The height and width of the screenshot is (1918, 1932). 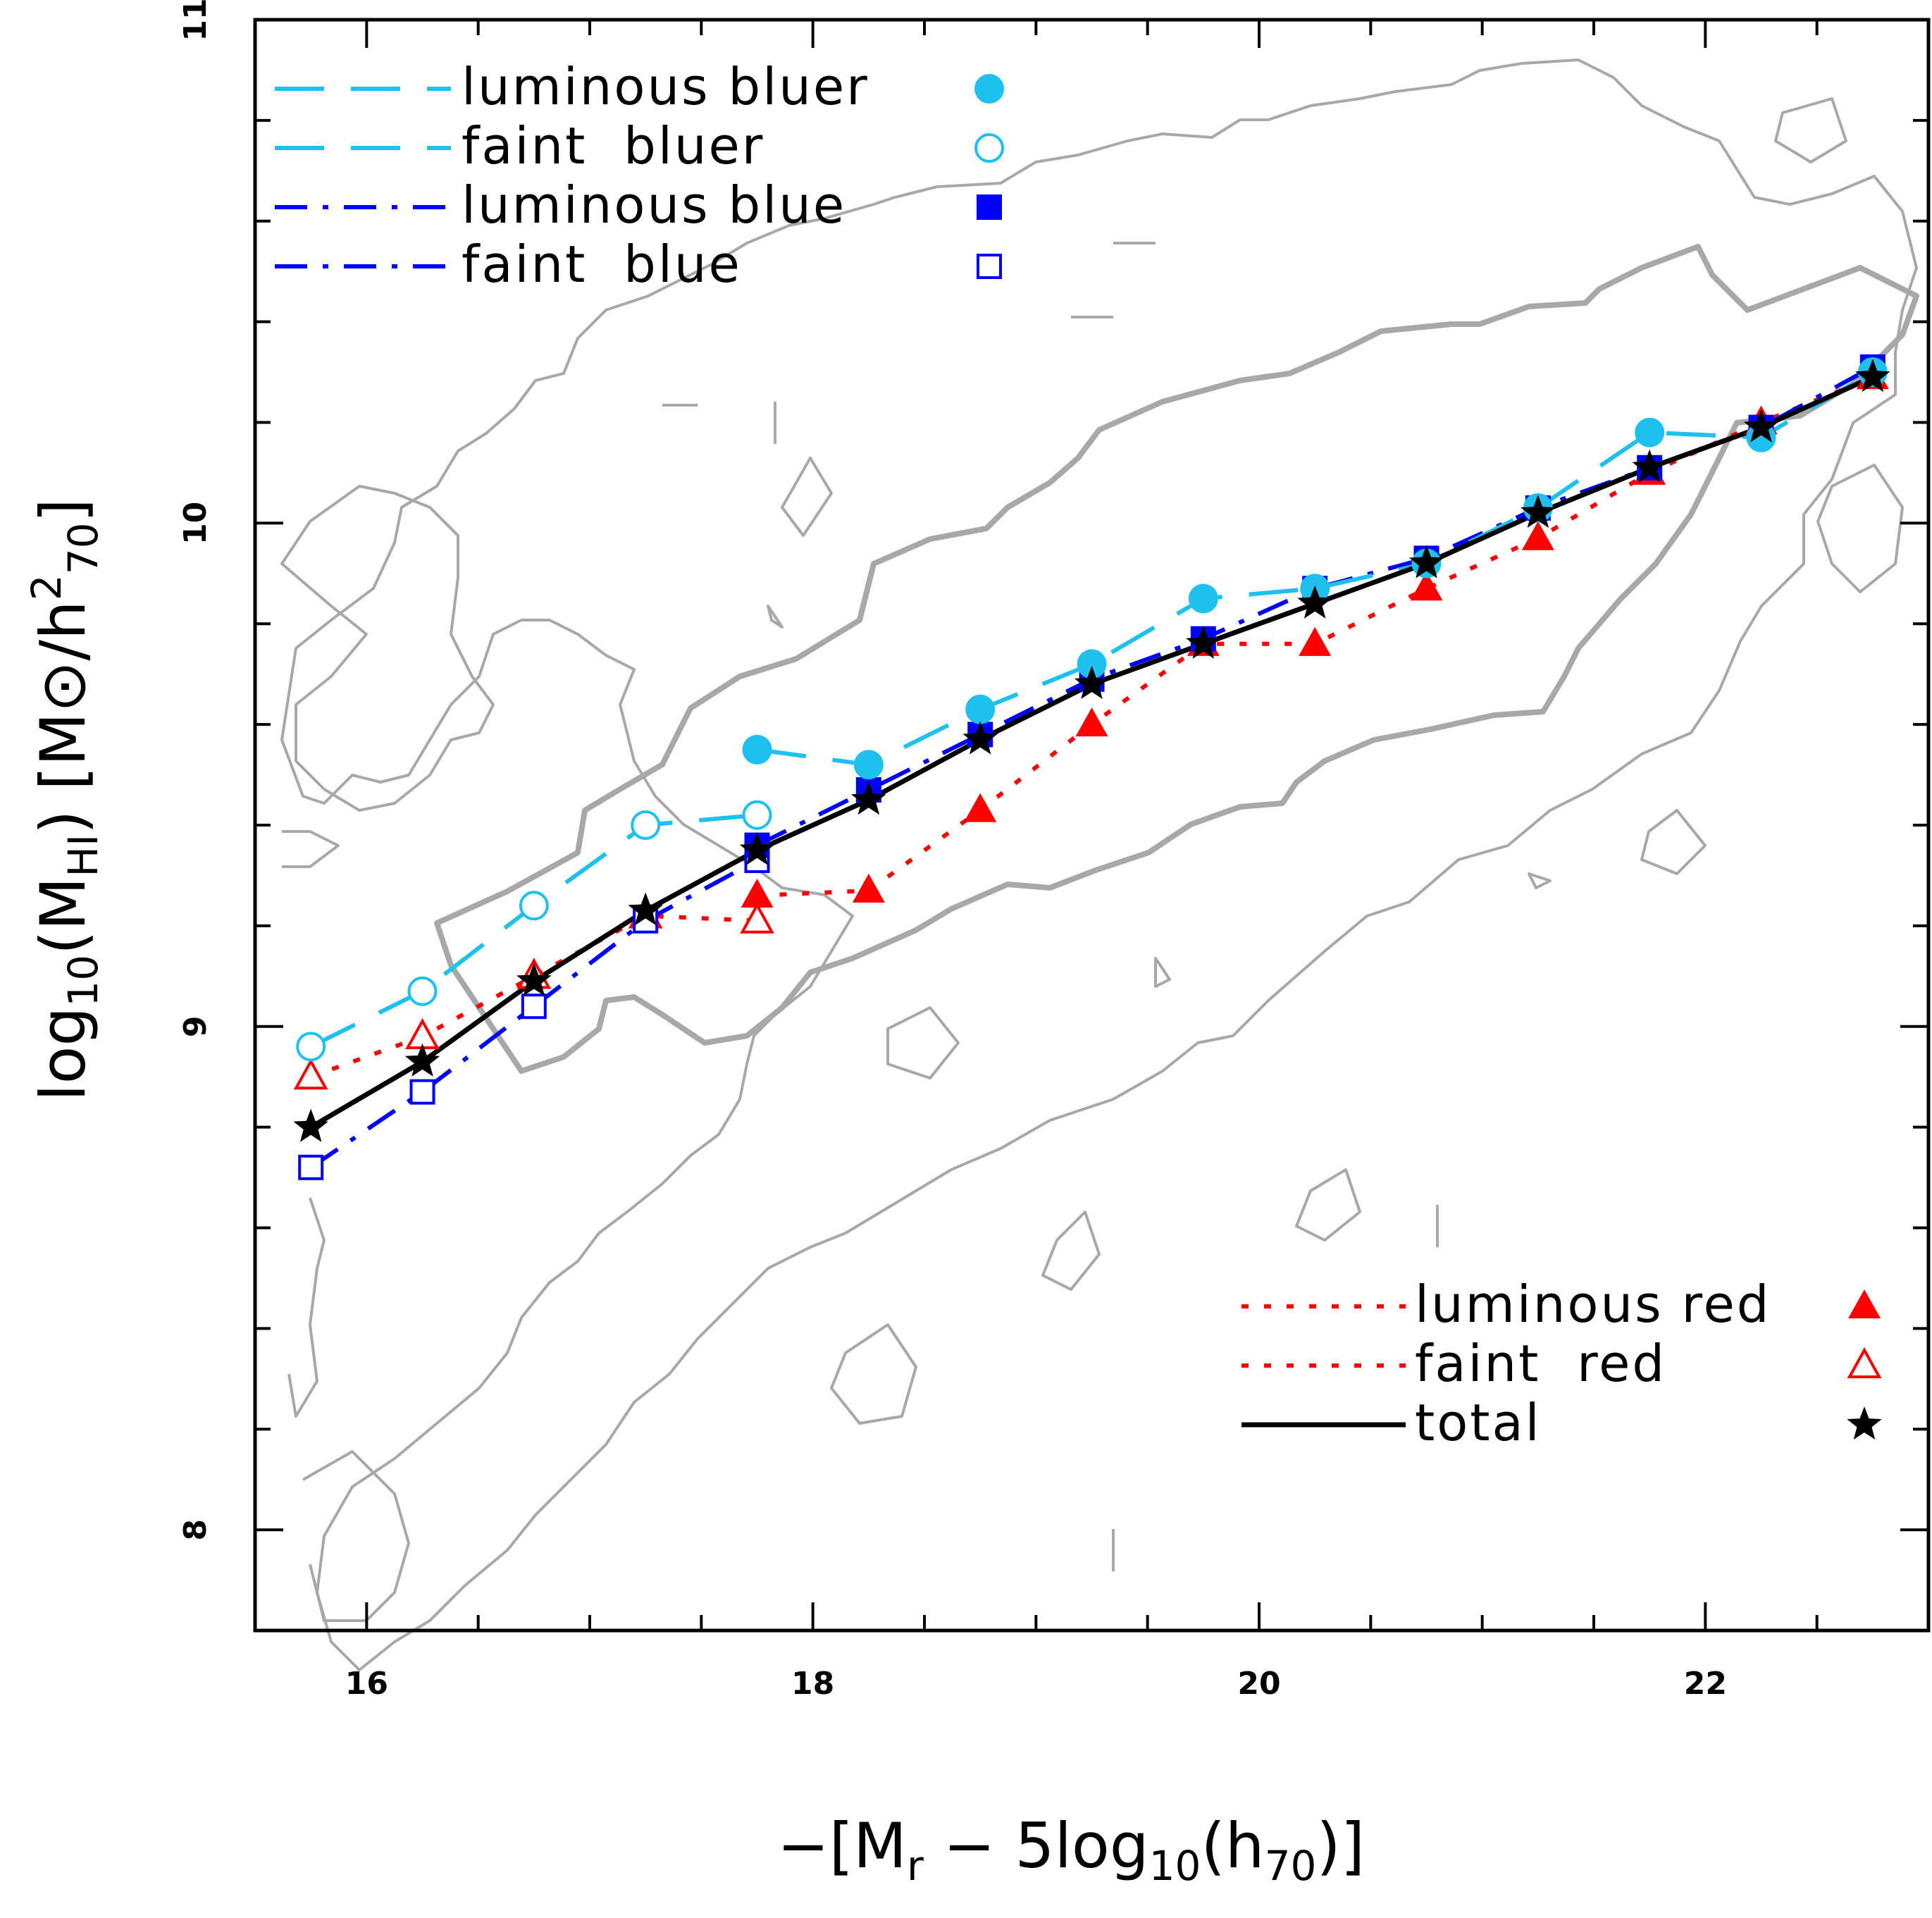 What do you see at coordinates (1175, 1866) in the screenshot?
I see `x-label-sub-10: 10` at bounding box center [1175, 1866].